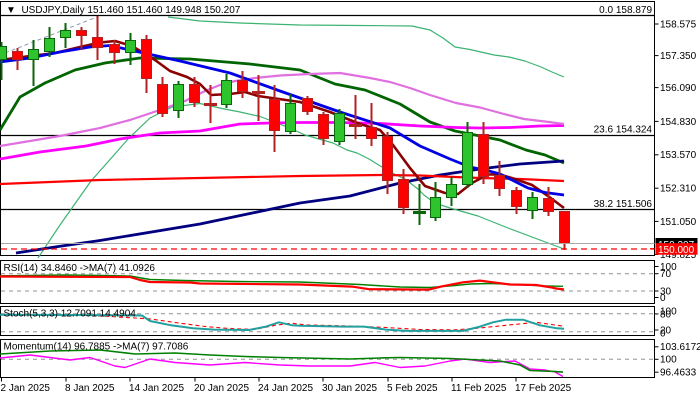 The image size is (700, 400). What do you see at coordinates (543, 388) in the screenshot?
I see `svg-text: 17 Feb 2025` at bounding box center [543, 388].